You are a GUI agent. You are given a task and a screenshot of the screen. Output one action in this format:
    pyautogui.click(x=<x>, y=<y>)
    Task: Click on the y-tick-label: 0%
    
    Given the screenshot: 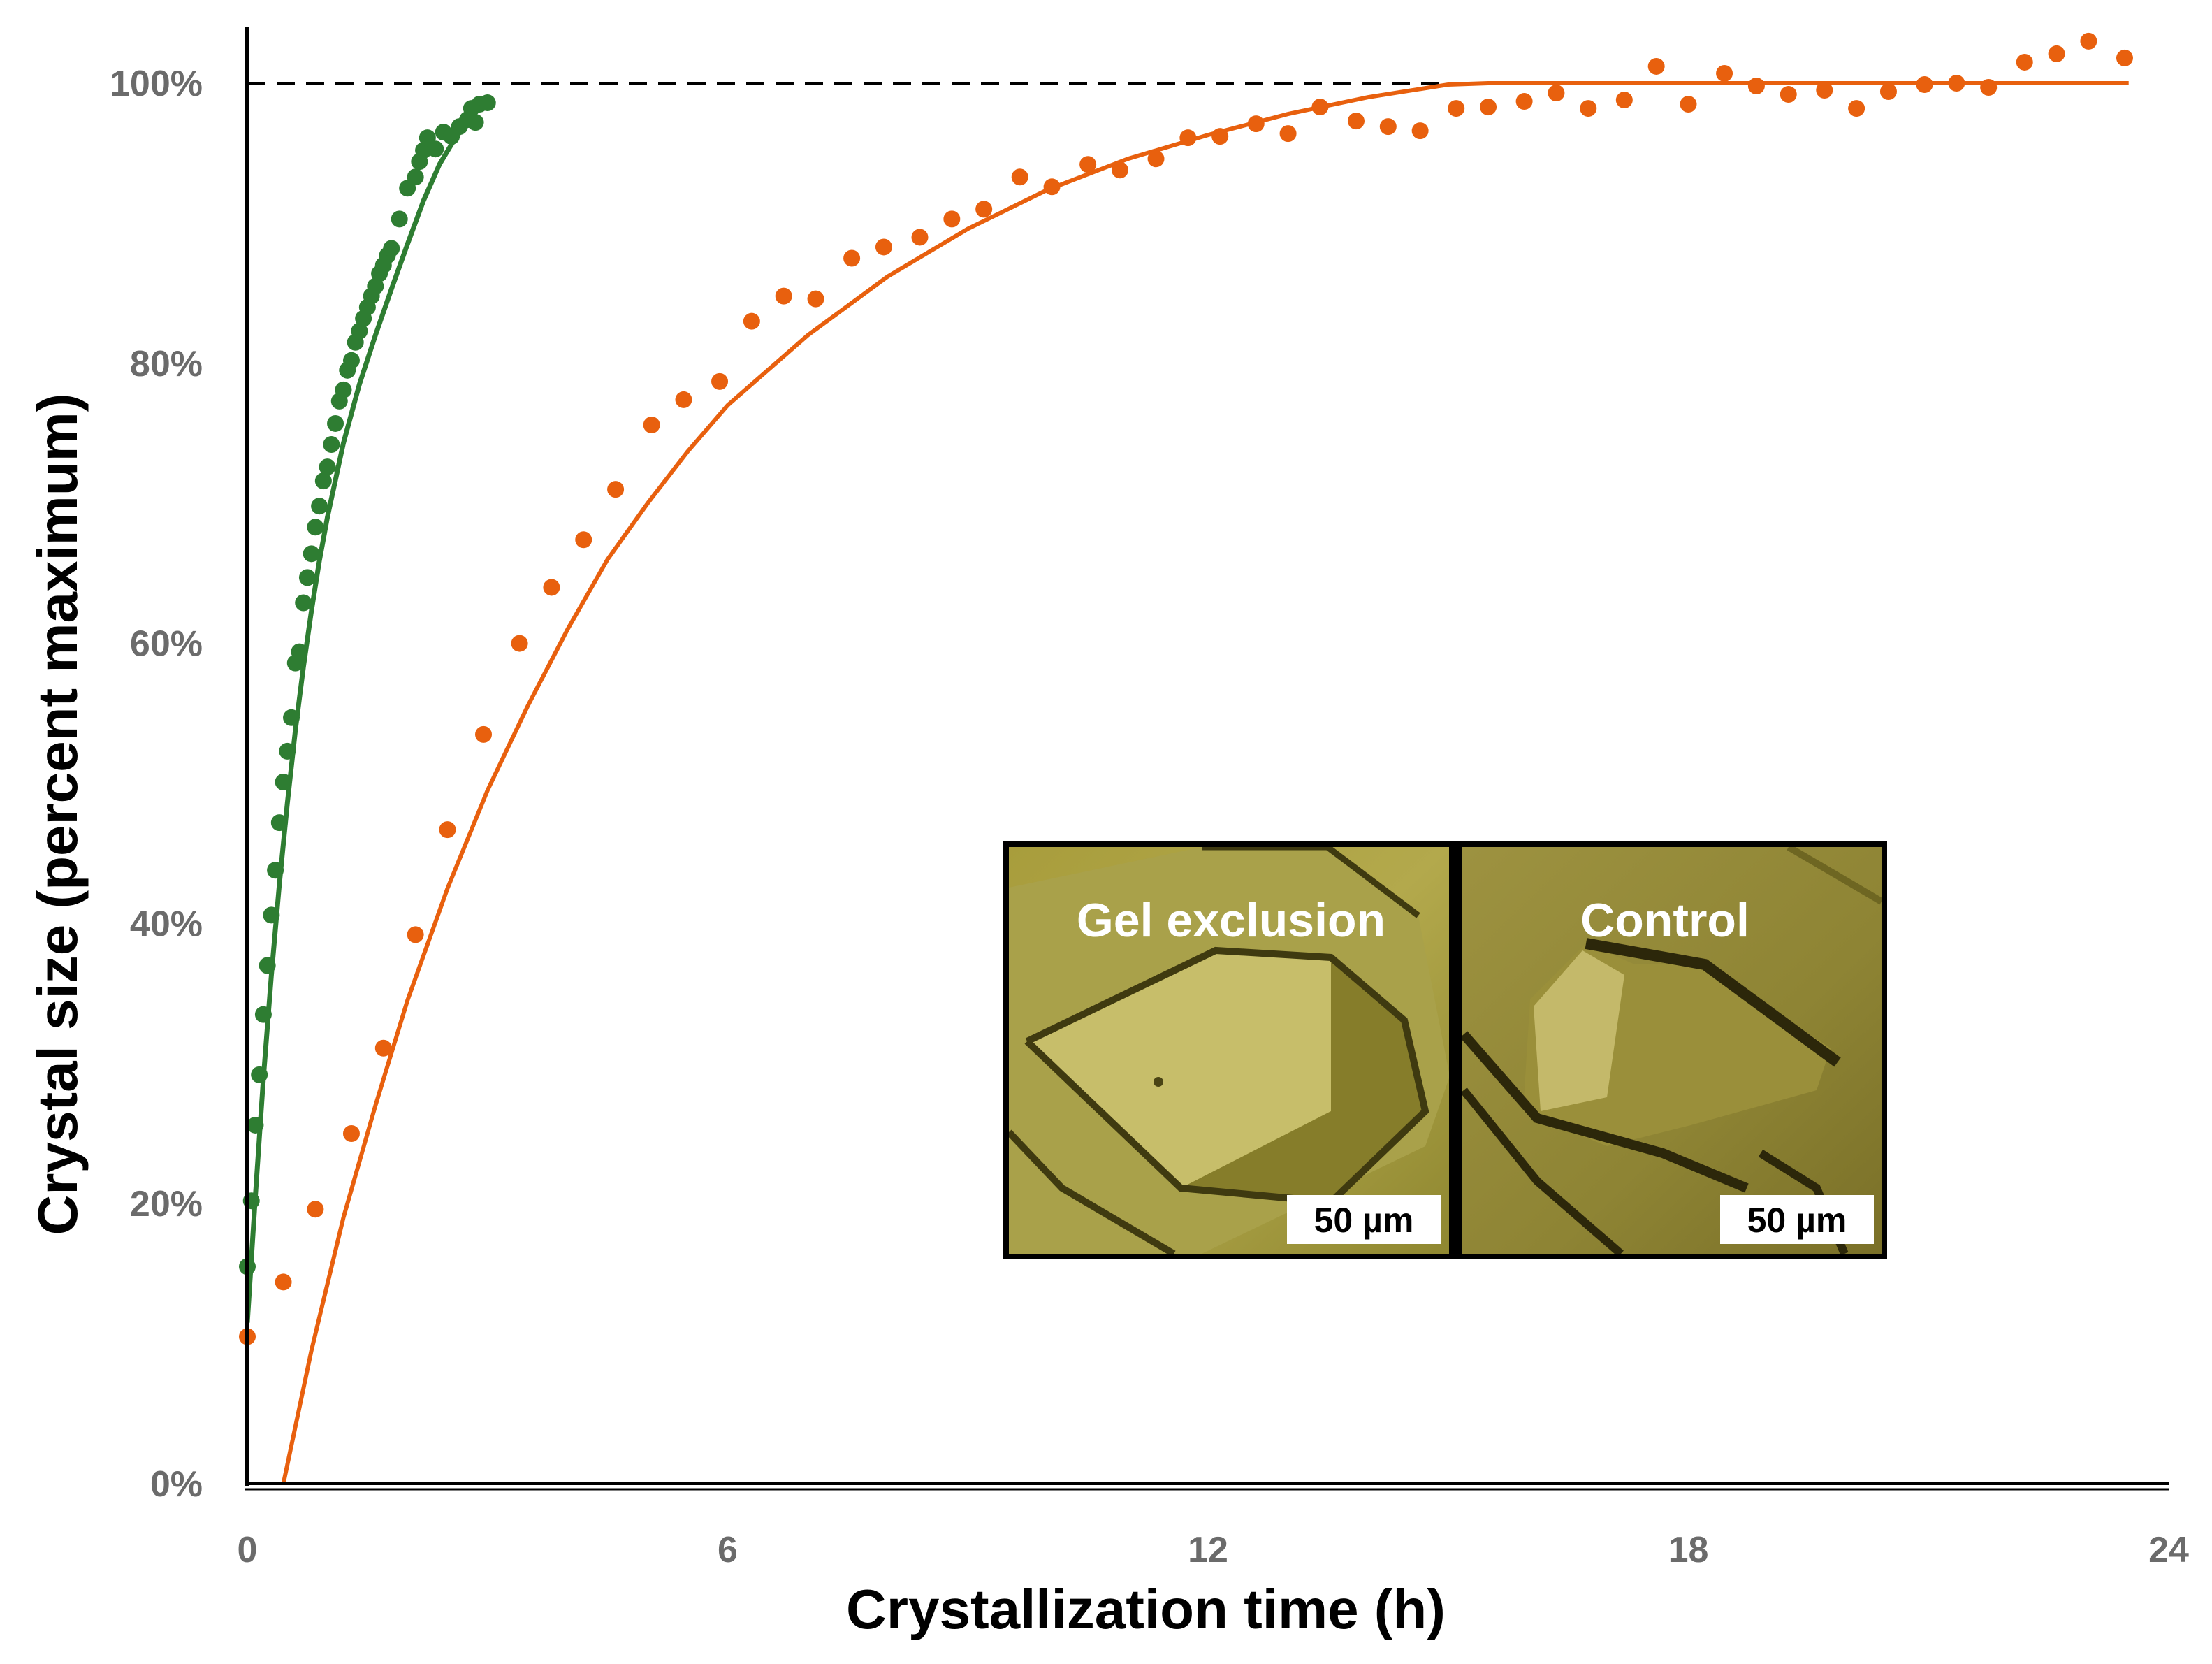 What is the action you would take?
    pyautogui.click(x=176, y=1485)
    